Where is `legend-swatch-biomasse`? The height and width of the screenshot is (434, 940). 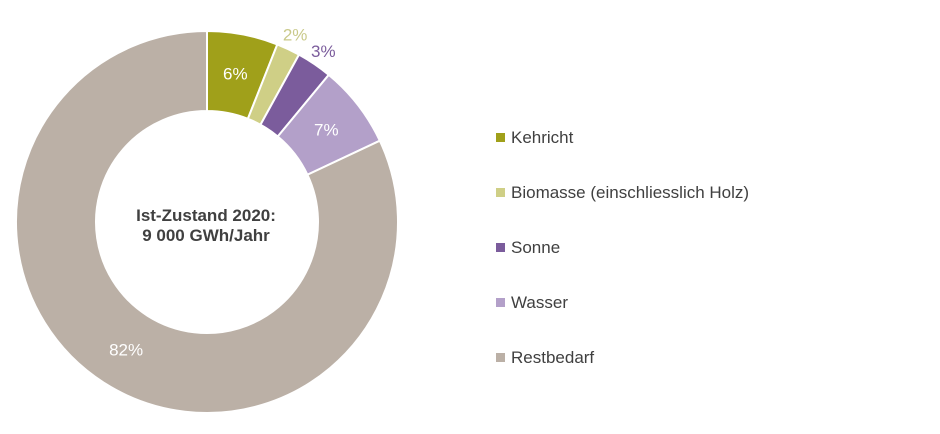 legend-swatch-biomasse is located at coordinates (500, 192).